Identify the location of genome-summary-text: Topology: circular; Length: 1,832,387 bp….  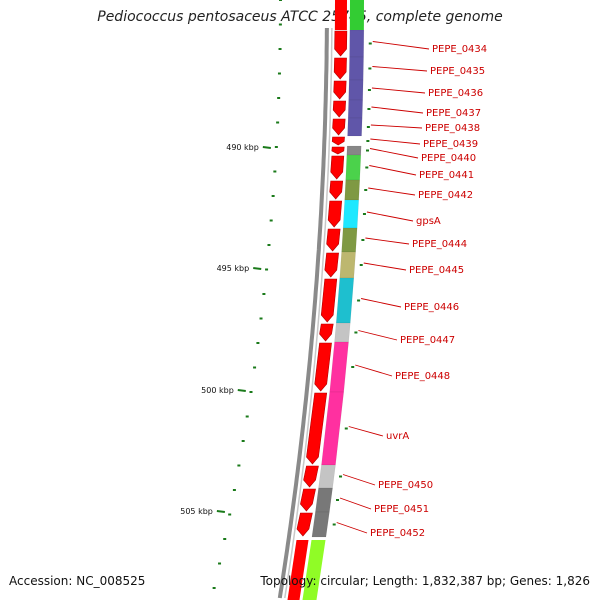
(425, 581).